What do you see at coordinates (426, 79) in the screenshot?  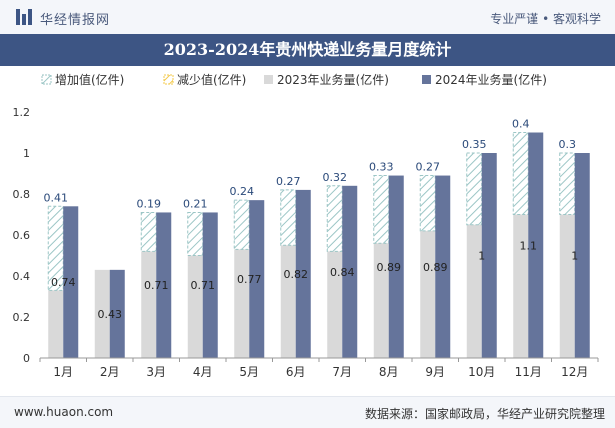 I see `legend-2024-swatch` at bounding box center [426, 79].